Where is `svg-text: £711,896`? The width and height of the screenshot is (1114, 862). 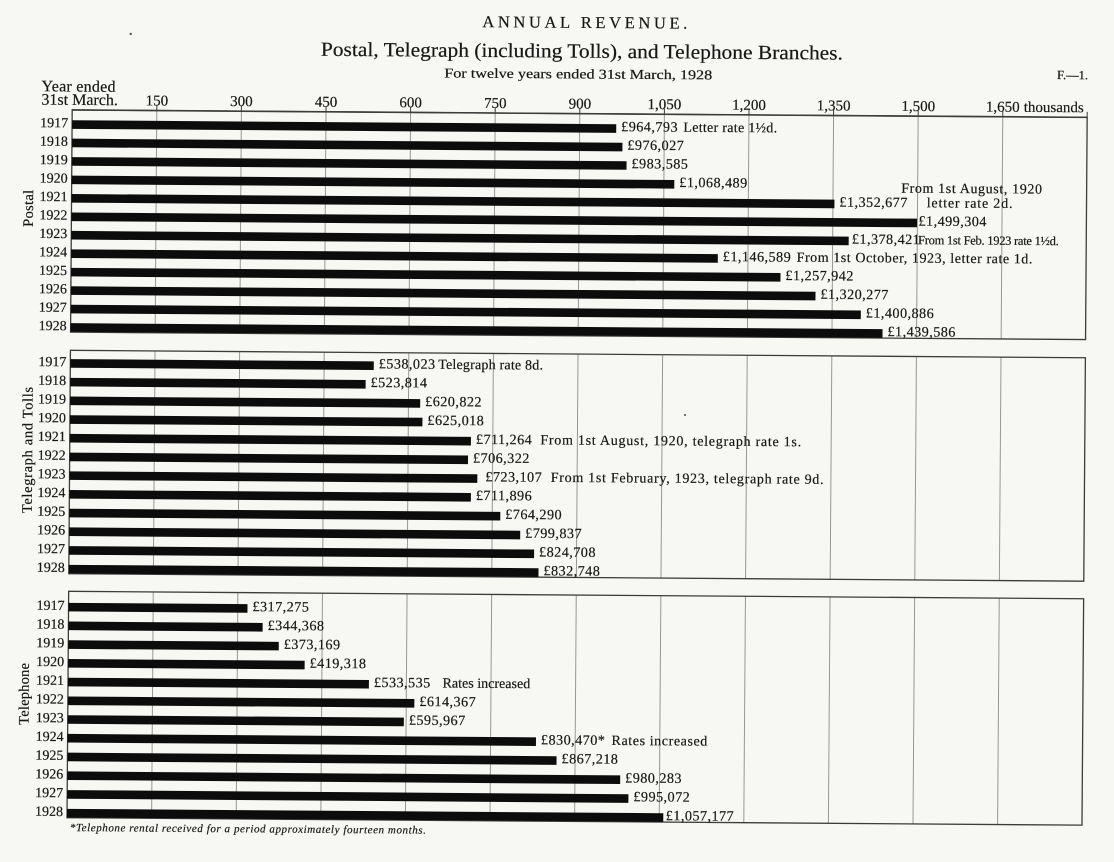 svg-text: £711,896 is located at coordinates (504, 496).